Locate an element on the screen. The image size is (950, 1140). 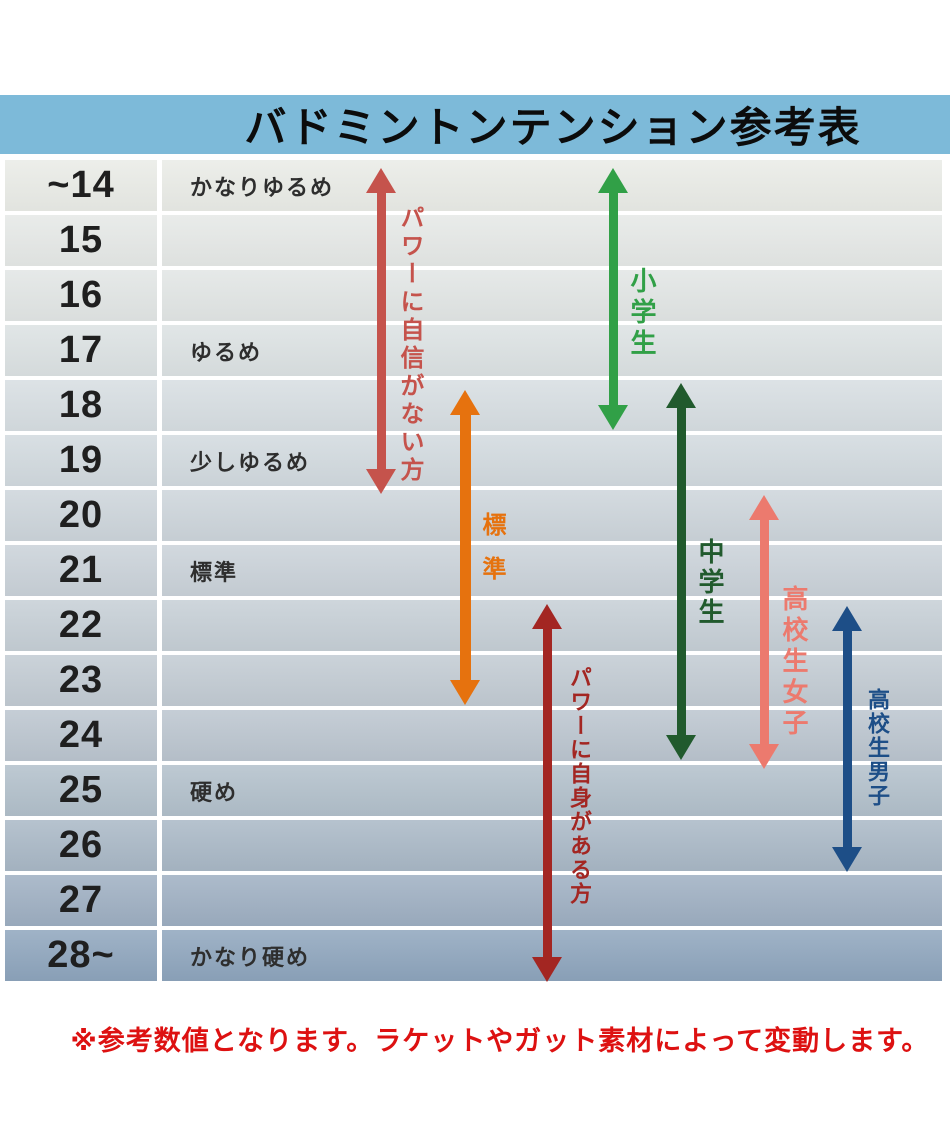
table-row: 20 is located at coordinates (473, 515).